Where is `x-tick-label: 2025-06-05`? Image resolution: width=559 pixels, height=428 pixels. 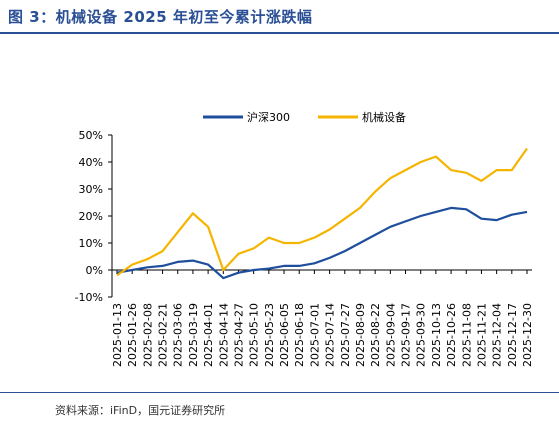 x-tick-label: 2025-06-05 is located at coordinates (284, 335).